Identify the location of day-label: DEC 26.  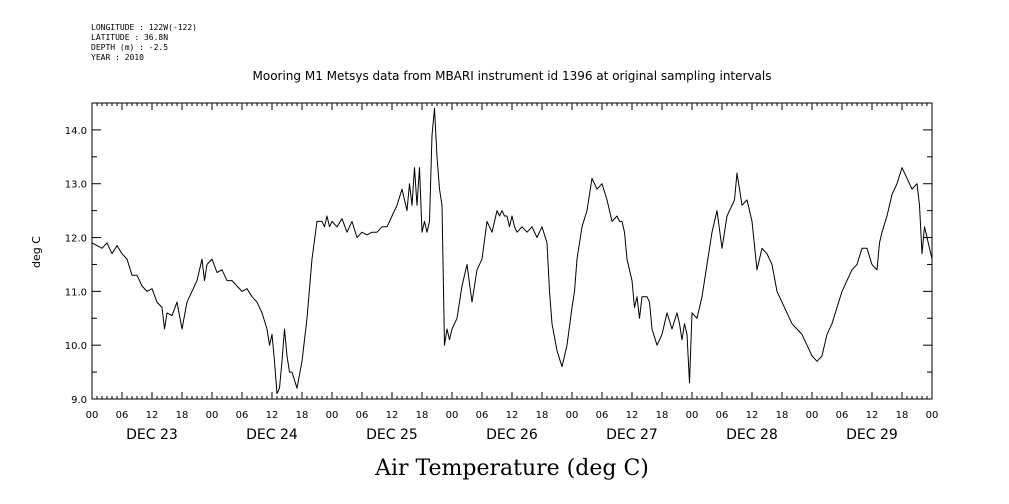
(512, 435).